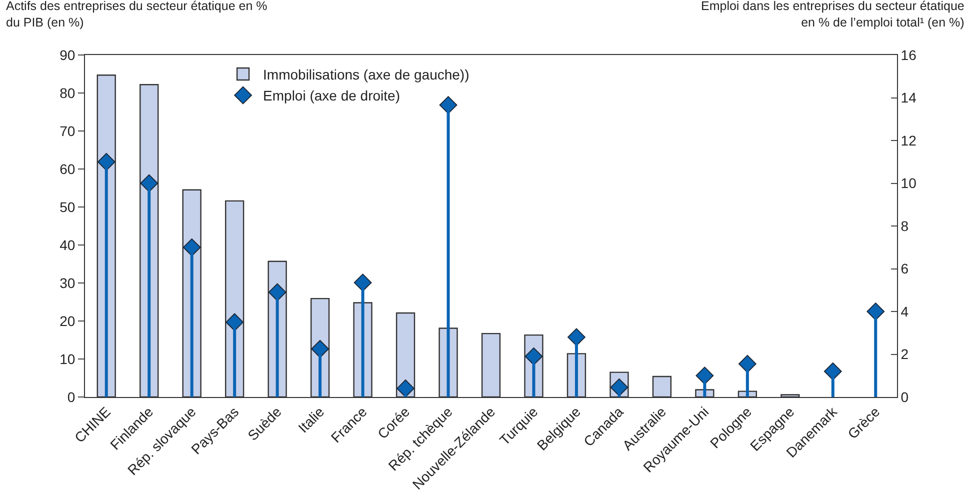  Describe the element at coordinates (331, 96) in the screenshot. I see `legend-label: Emploi (axe de droite)` at that location.